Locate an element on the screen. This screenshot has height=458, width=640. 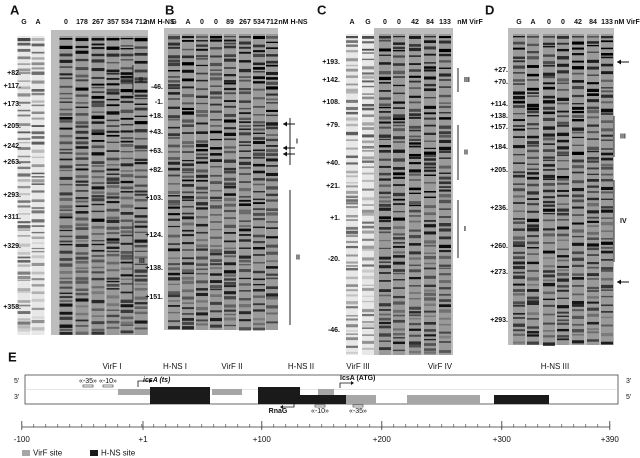
legend-label: VirF site is located at coordinates (48, 453).